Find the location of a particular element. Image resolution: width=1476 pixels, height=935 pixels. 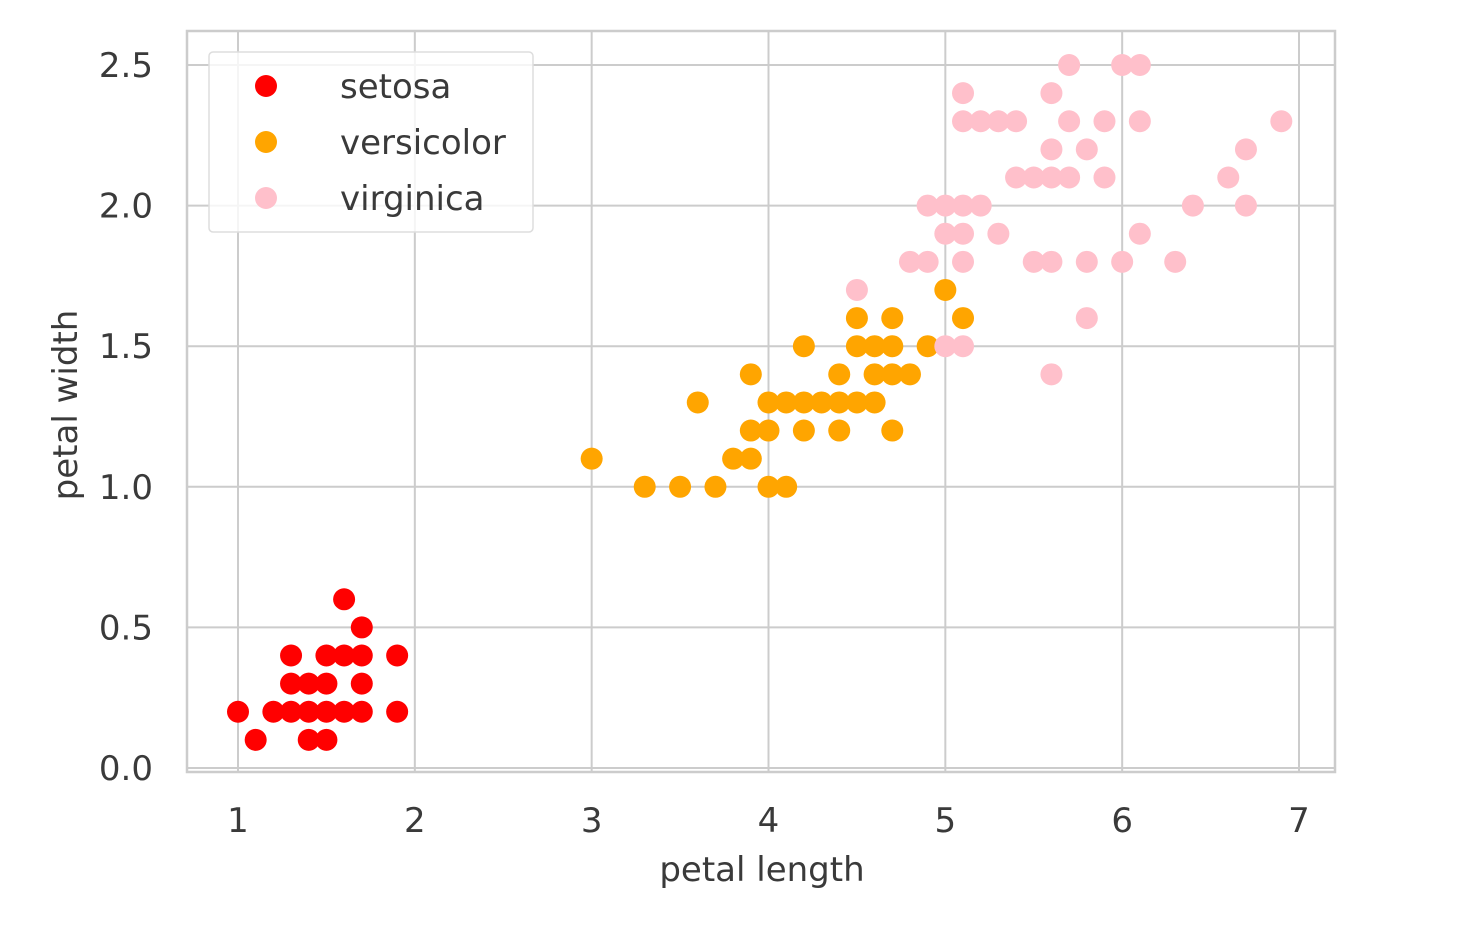

x-tick-label: 2 is located at coordinates (415, 821).